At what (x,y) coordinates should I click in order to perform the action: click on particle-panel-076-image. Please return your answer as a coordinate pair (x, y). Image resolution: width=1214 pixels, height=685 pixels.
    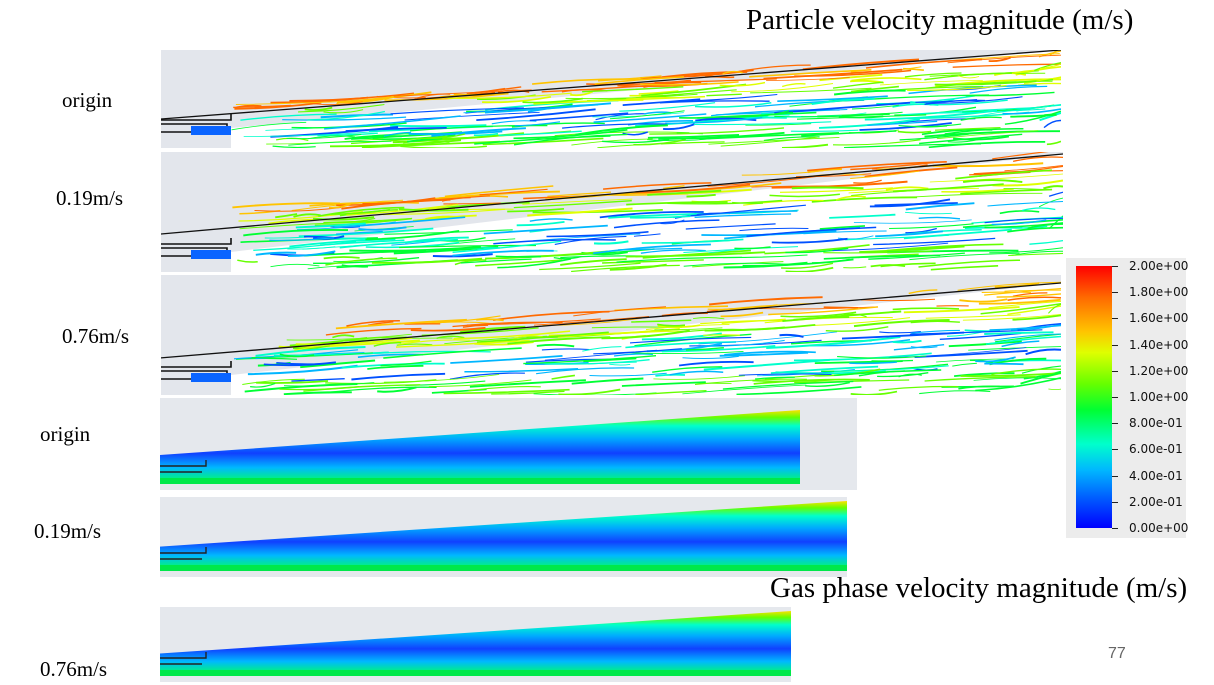
    Looking at the image, I should click on (611, 335).